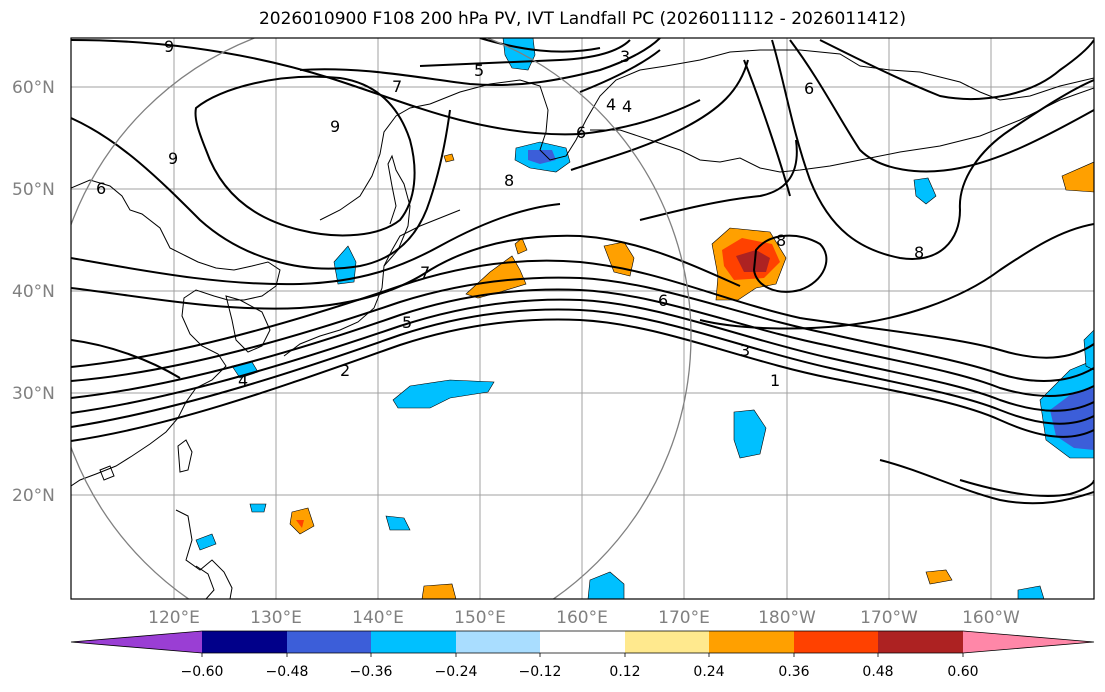 This screenshot has height=692, width=1105. What do you see at coordinates (962, 672) in the screenshot?
I see `colorbar-tick-label: 0.60` at bounding box center [962, 672].